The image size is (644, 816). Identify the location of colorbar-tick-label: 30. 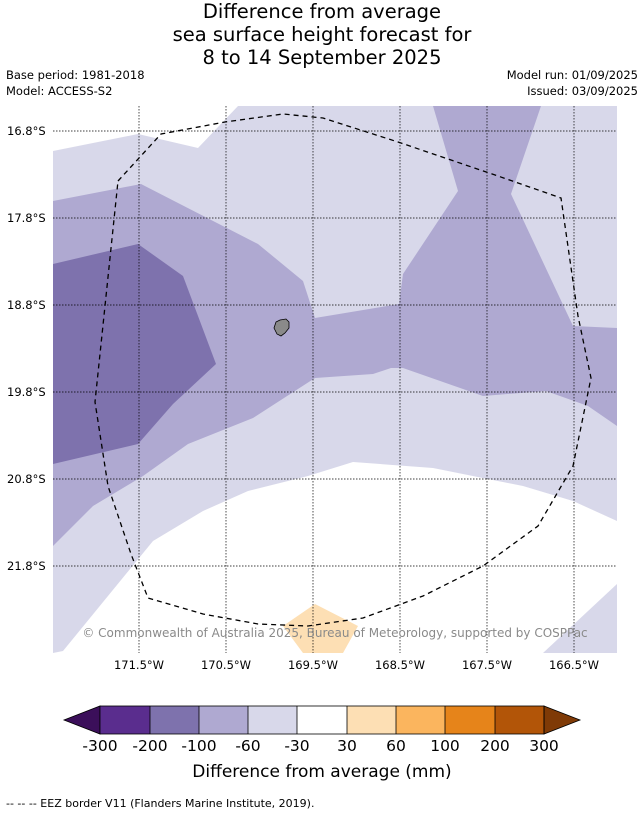
(347, 746).